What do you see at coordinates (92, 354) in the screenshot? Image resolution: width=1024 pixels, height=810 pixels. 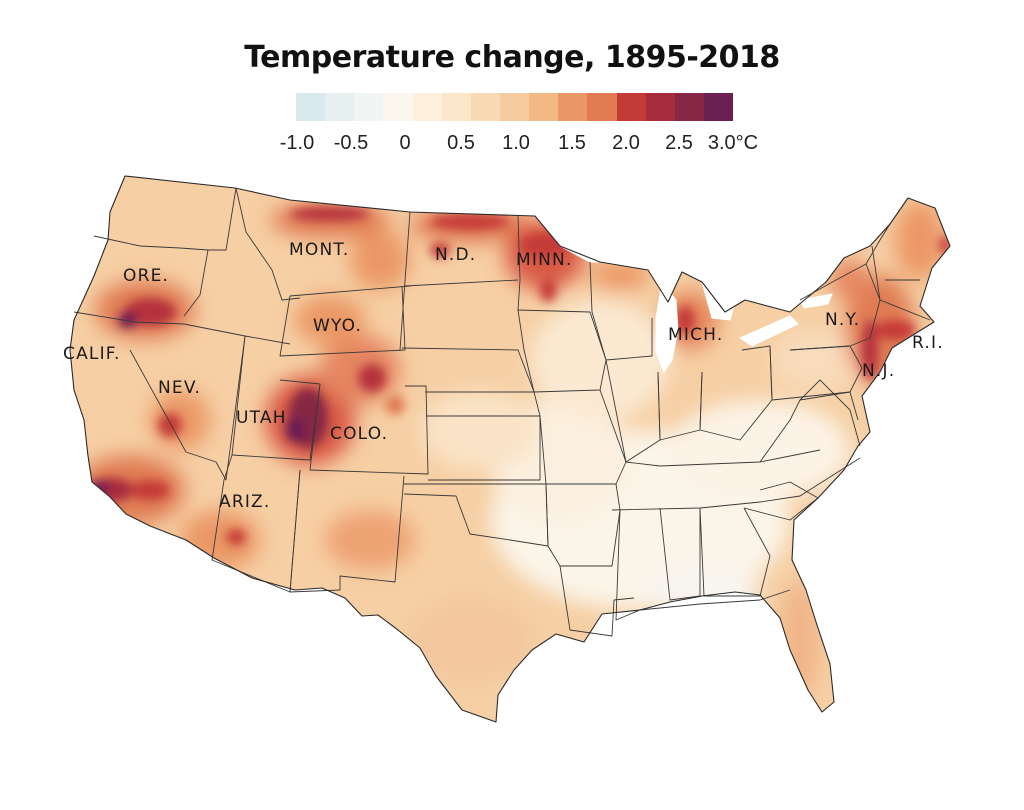 I see `label-california: CALIF.` at bounding box center [92, 354].